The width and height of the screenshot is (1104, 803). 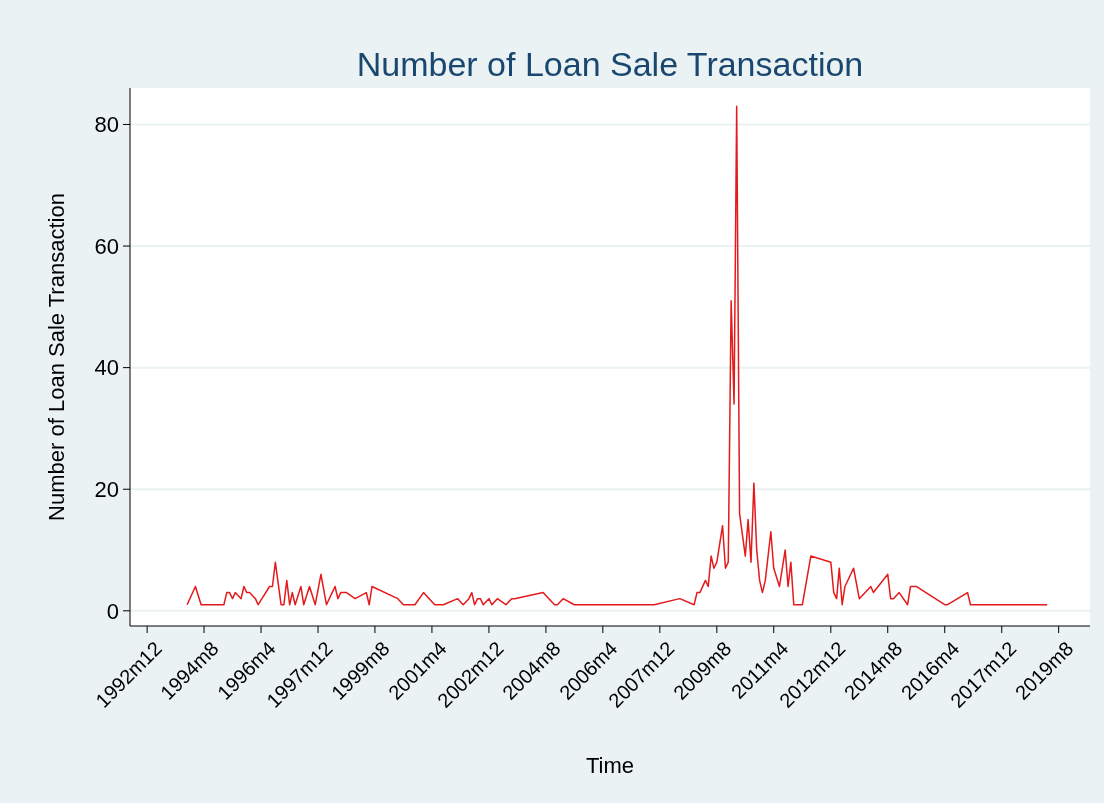 What do you see at coordinates (610, 765) in the screenshot?
I see `x-axis-title: Time` at bounding box center [610, 765].